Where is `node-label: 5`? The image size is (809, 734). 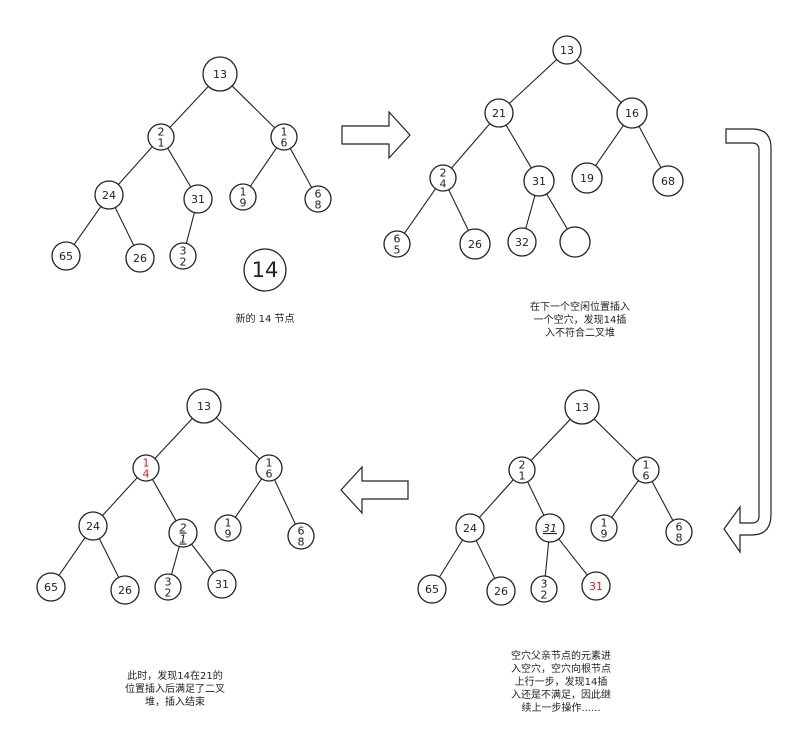
node-label: 5 is located at coordinates (397, 250).